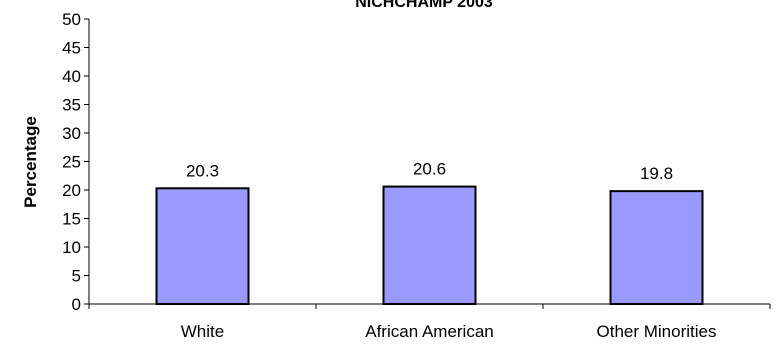 The image size is (780, 345). I want to click on x-axis-categories: White African American Other Minorities, so click(429, 322).